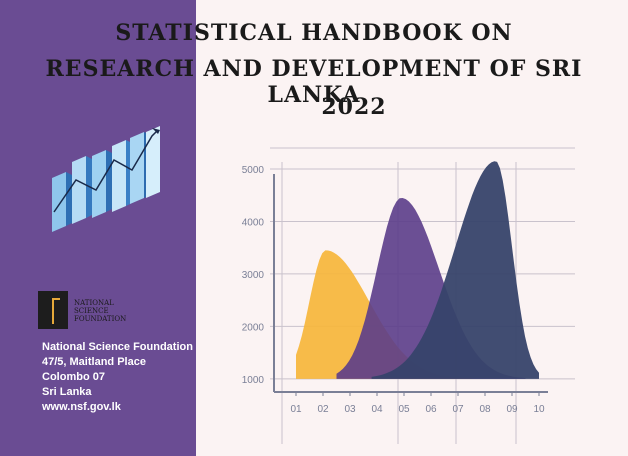 This screenshot has width=628, height=456. I want to click on y-tick-label: 4000, so click(253, 222).